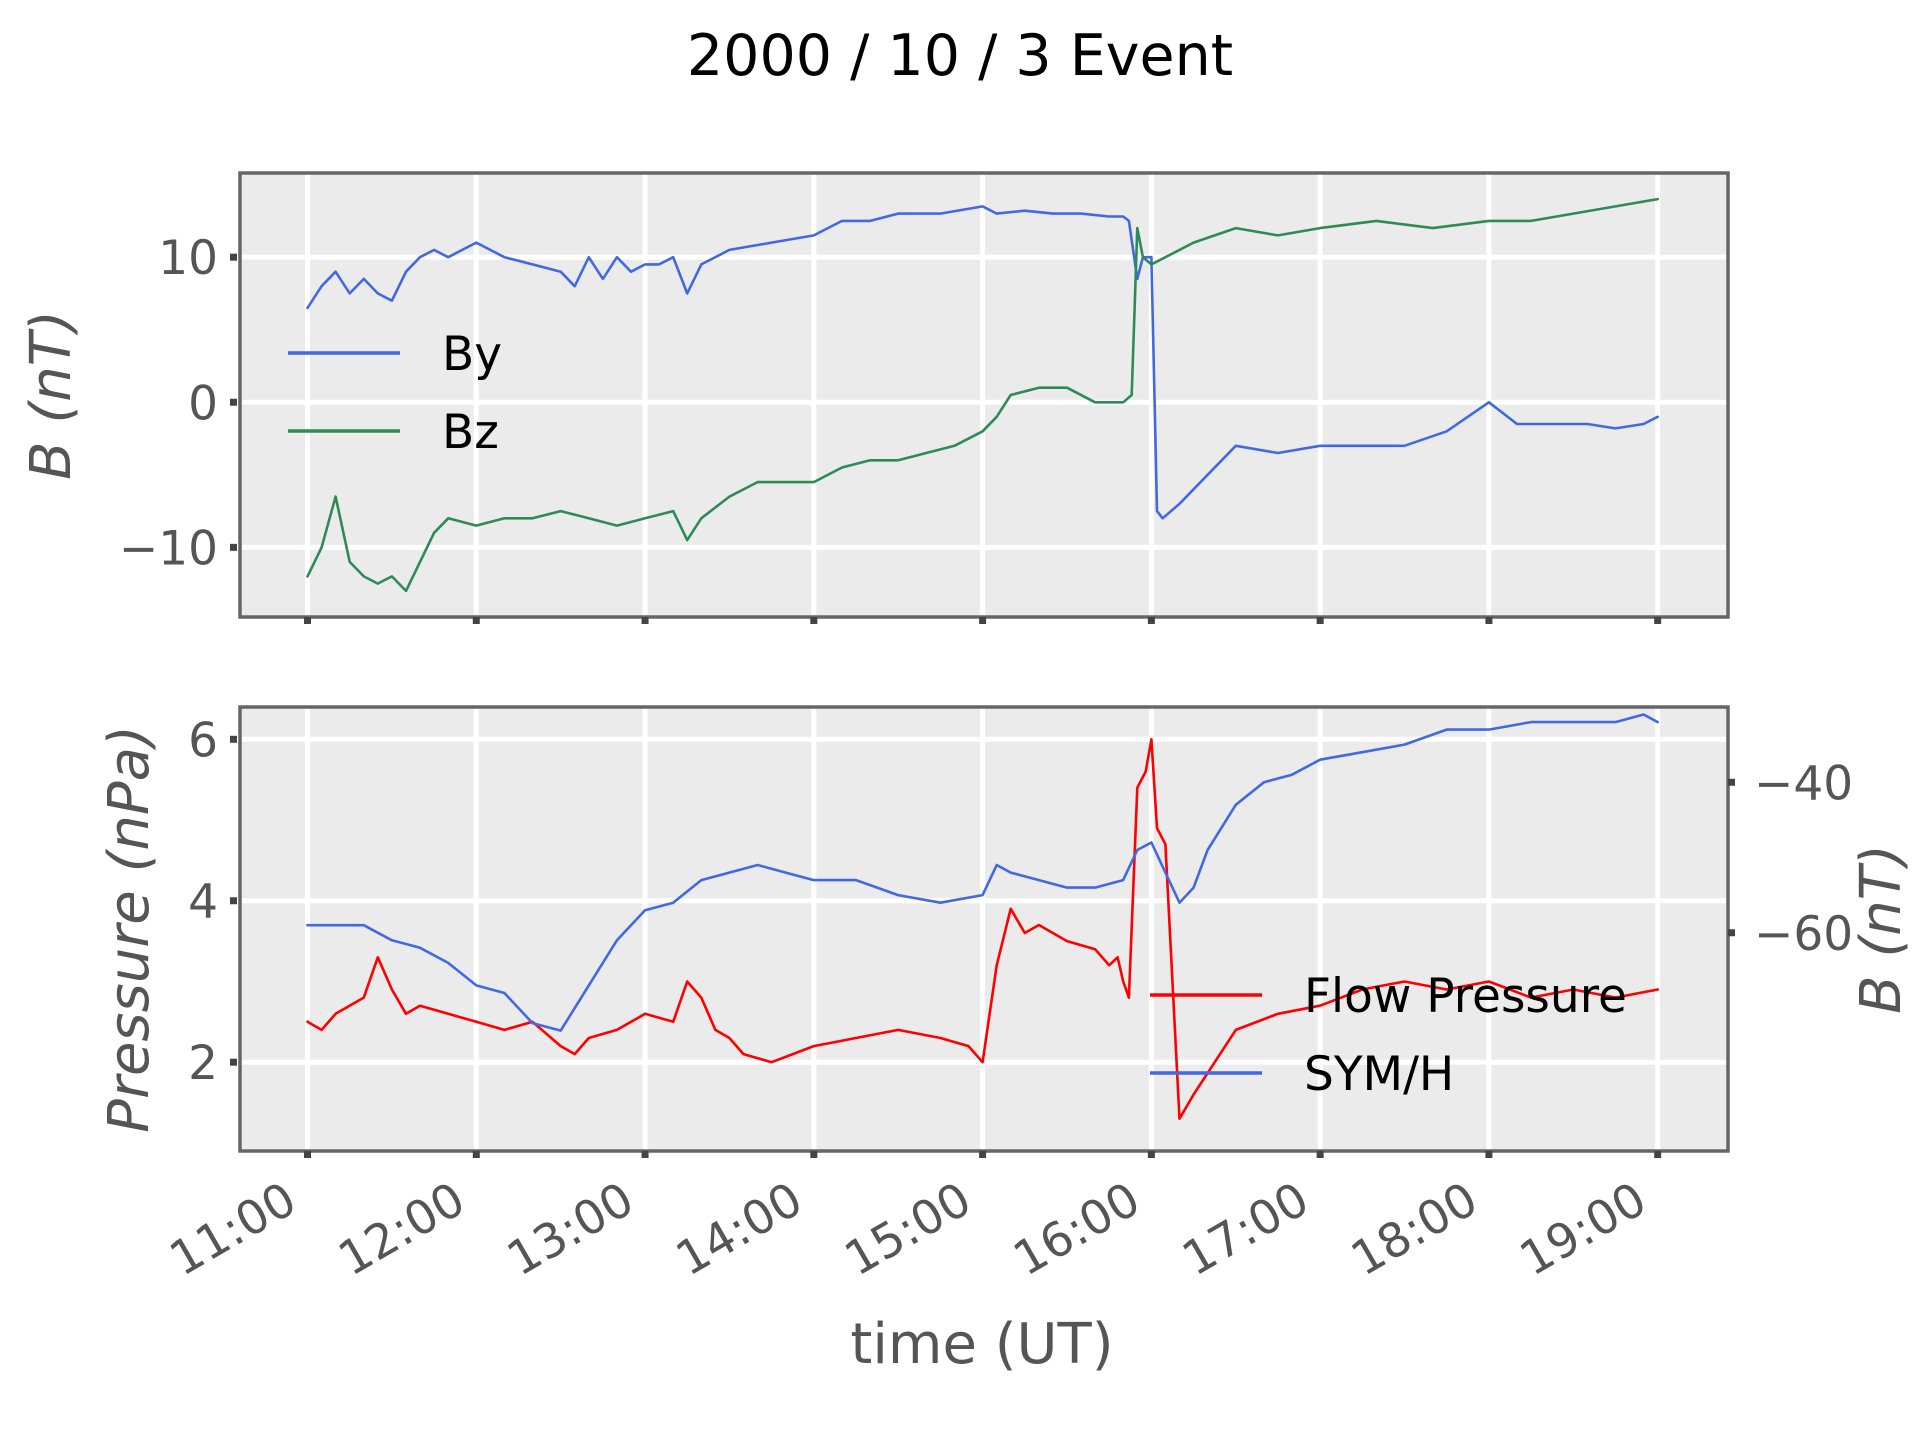 The image size is (1920, 1440). Describe the element at coordinates (1077, 1229) in the screenshot. I see `x-tick-label: 16:00` at that location.